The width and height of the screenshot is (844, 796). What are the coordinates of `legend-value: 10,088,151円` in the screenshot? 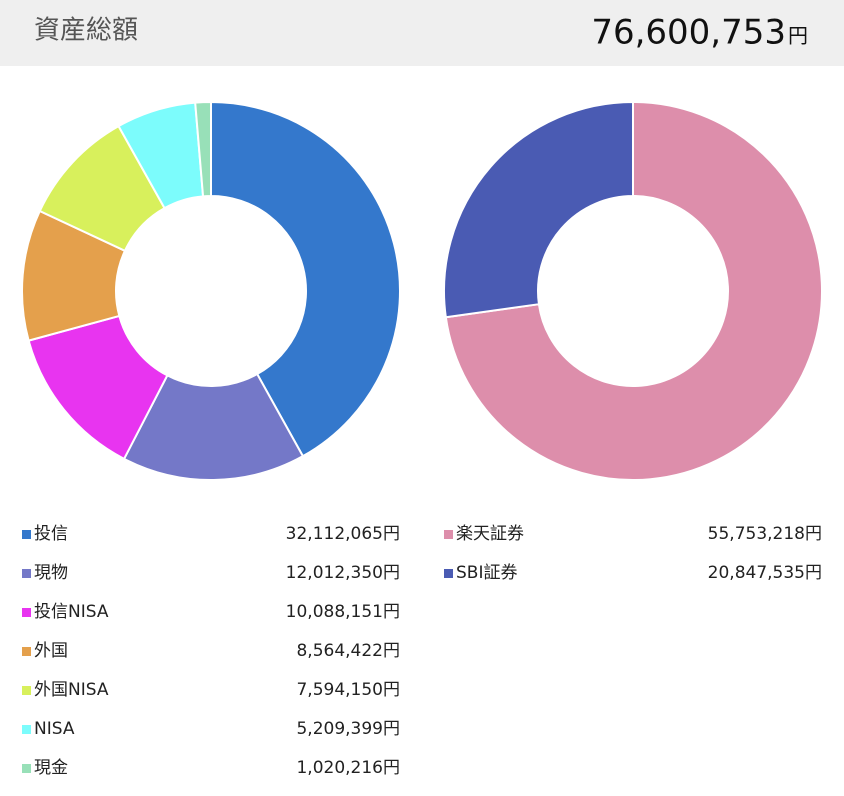 It's located at (343, 612).